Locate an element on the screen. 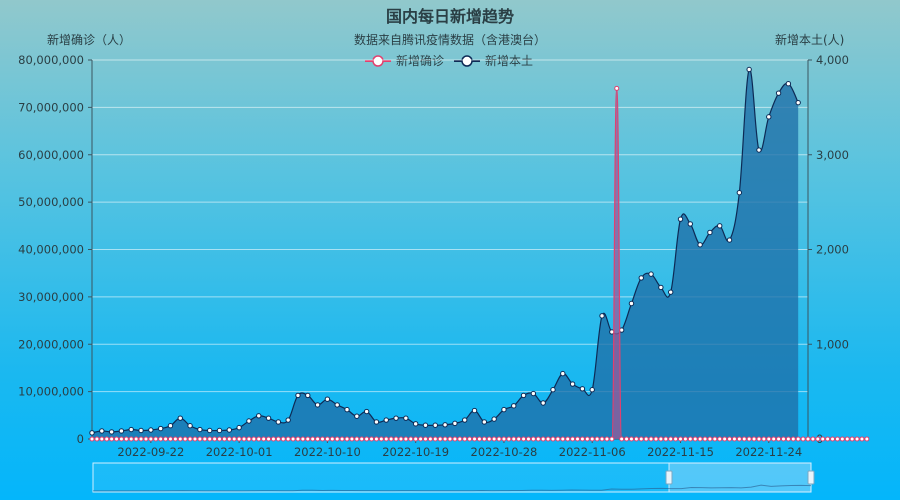 The width and height of the screenshot is (900, 500). y-left-tick-label: 70,000,000 is located at coordinates (51, 107).